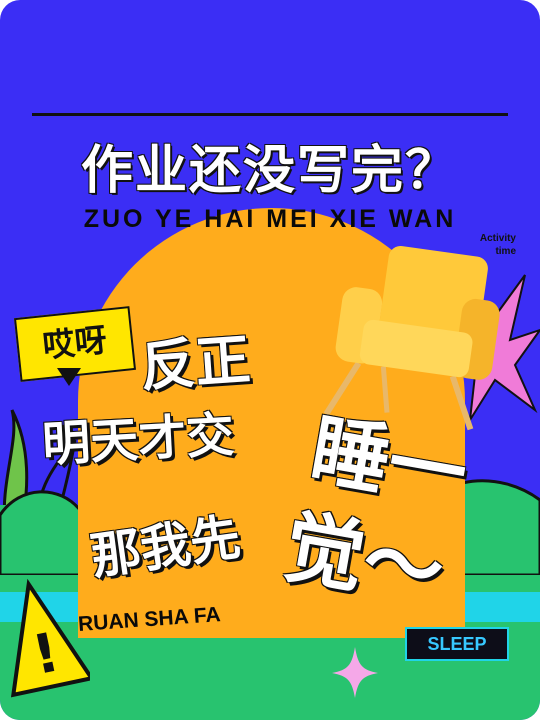  I want to click on page-title: 作业还没写完？, so click(269, 171).